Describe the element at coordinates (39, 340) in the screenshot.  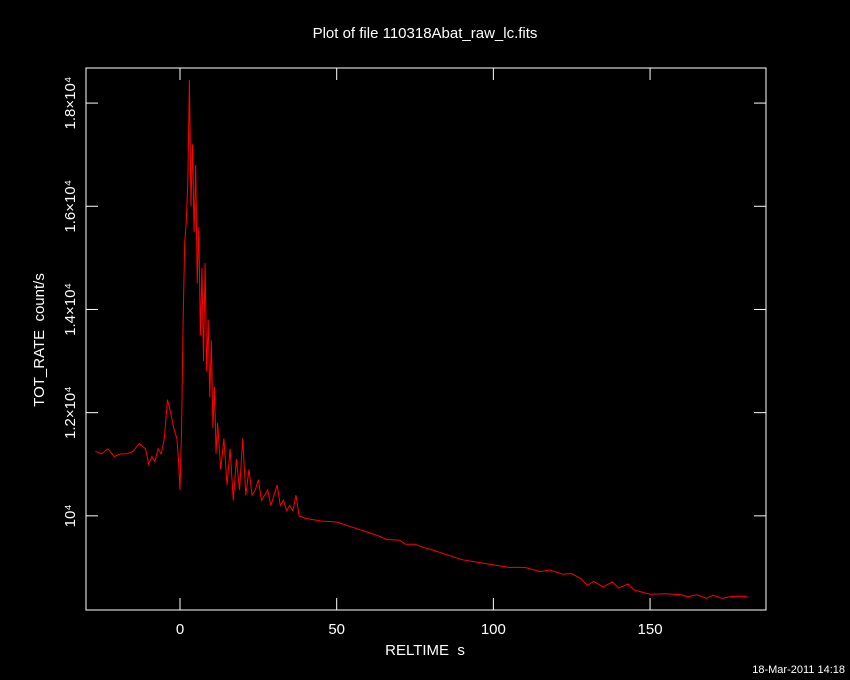
I see `y-axis-label: TOT_RATE count/s` at that location.